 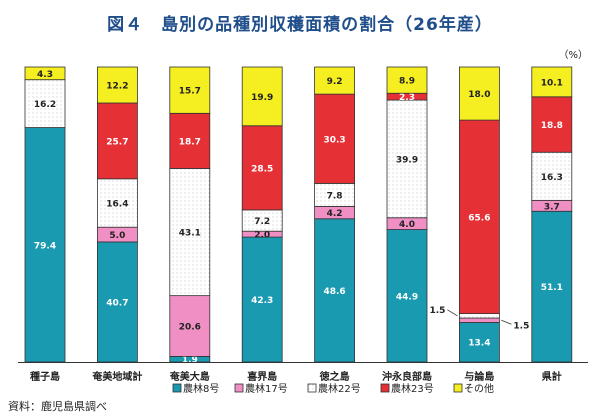 I want to click on data-label: 42.3, so click(x=262, y=301).